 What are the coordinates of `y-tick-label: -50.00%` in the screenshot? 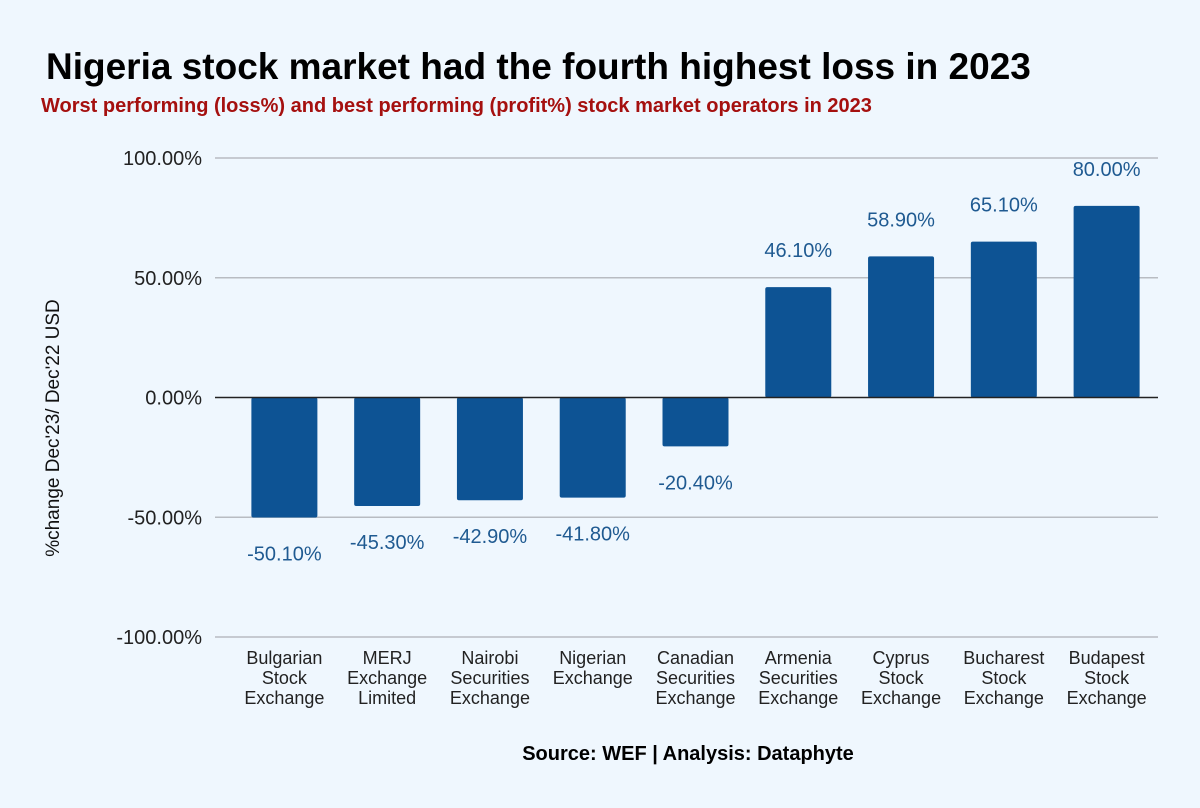 It's located at (165, 518).